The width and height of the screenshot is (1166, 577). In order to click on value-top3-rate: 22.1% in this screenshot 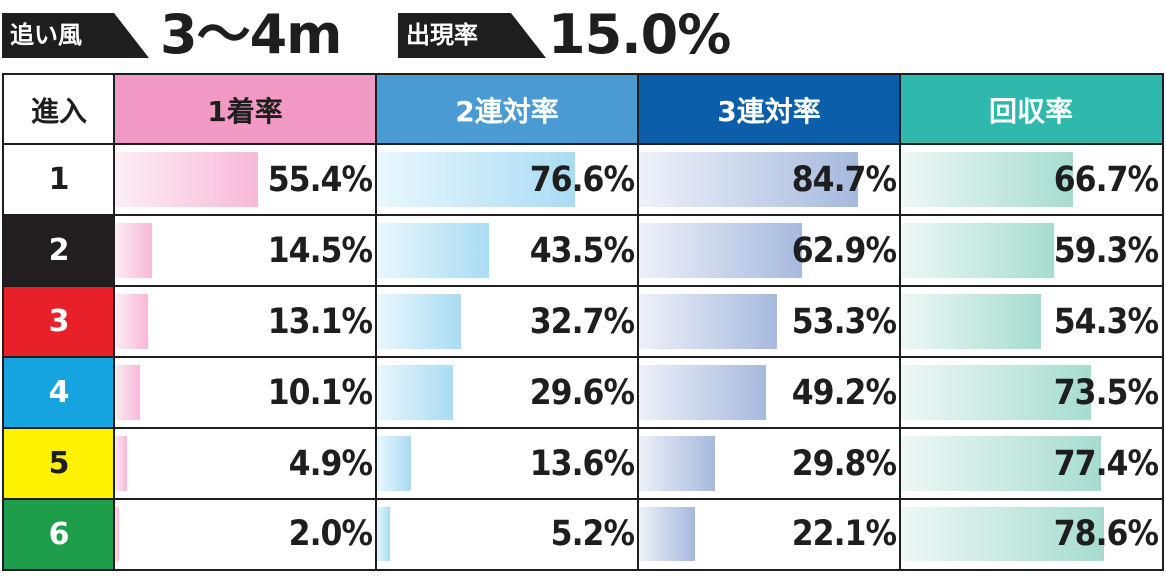, I will do `click(844, 534)`.